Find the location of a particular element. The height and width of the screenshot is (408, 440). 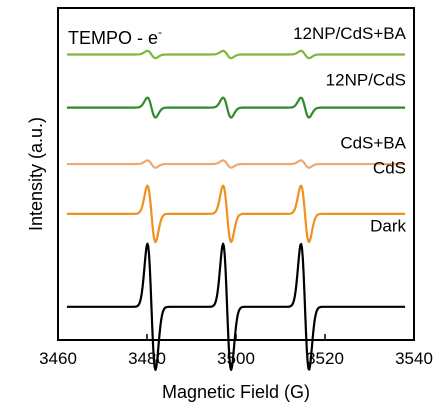

series-label-12np-cds: 12NP/CdS is located at coordinates (366, 80).